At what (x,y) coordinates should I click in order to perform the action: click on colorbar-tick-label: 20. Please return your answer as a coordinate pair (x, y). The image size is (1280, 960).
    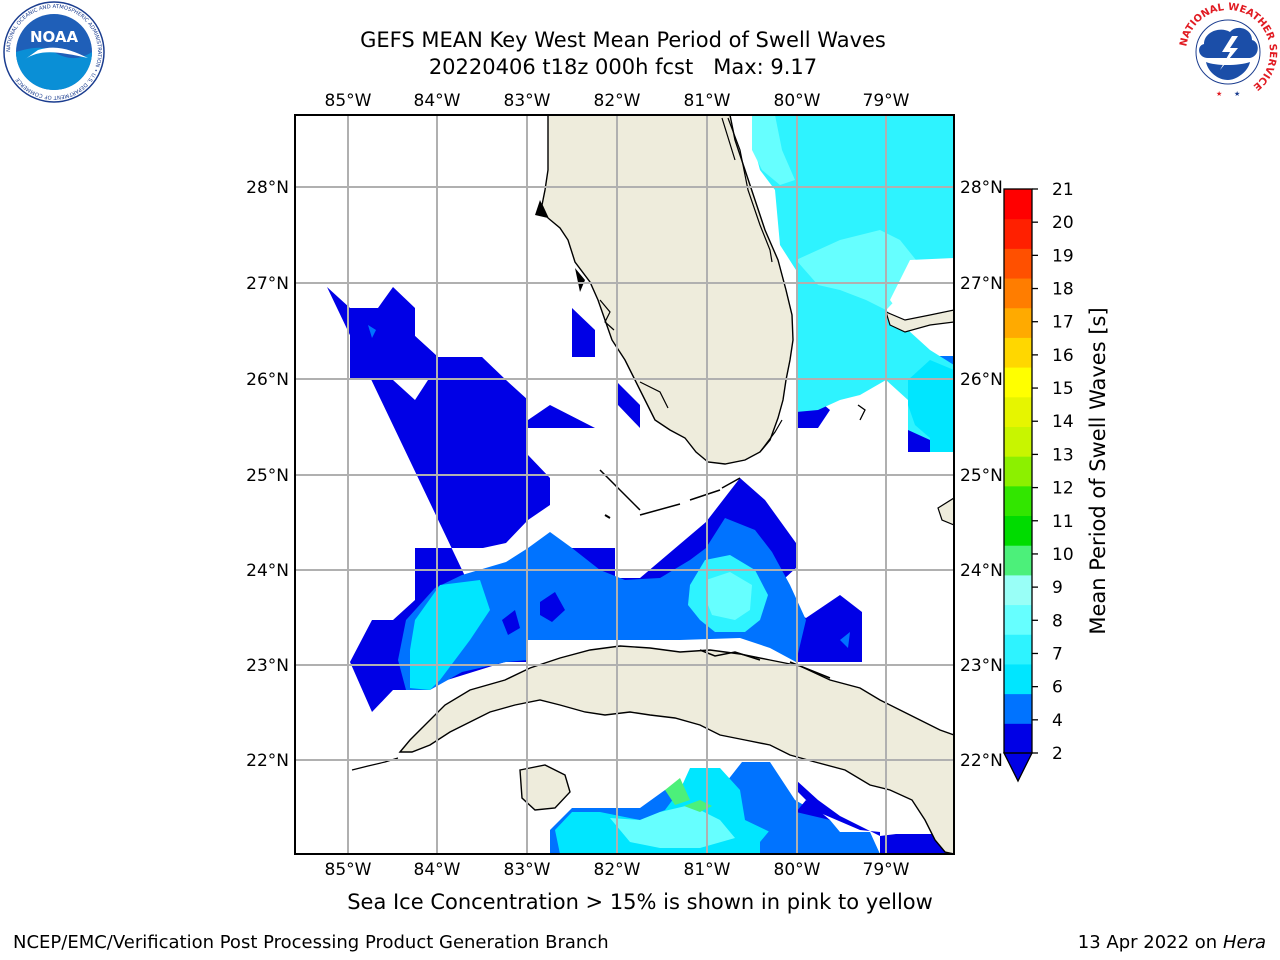
    Looking at the image, I should click on (1063, 223).